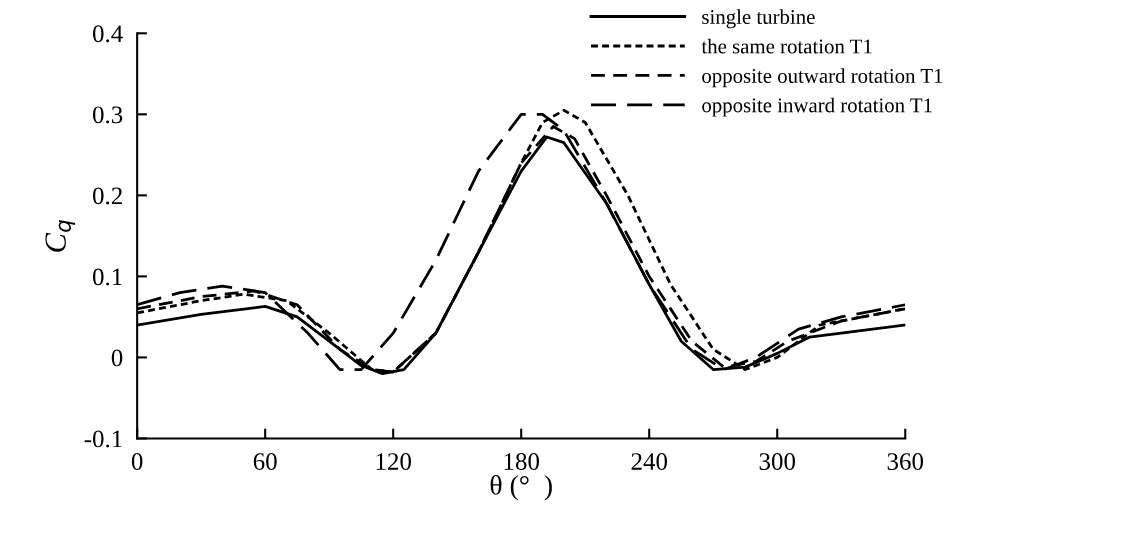  Describe the element at coordinates (107, 277) in the screenshot. I see `y-tick-label: 0.1` at that location.